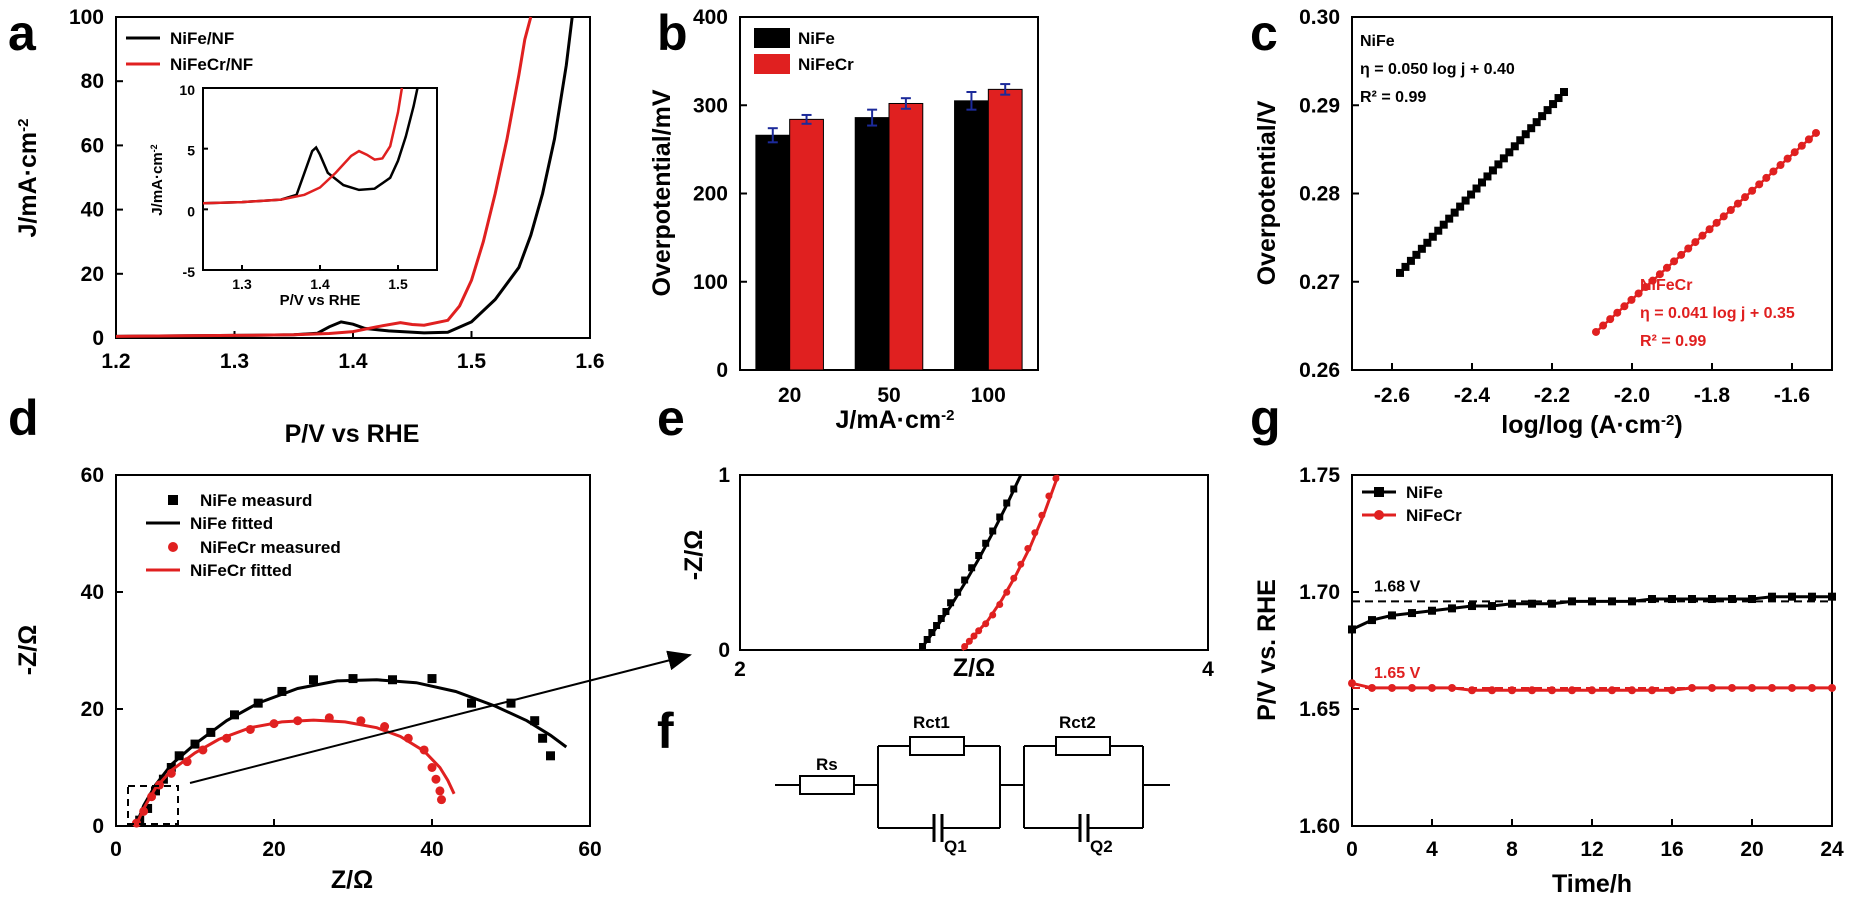  Describe the element at coordinates (931, 722) in the screenshot. I see `circuit-label-rct1: Rct1` at that location.